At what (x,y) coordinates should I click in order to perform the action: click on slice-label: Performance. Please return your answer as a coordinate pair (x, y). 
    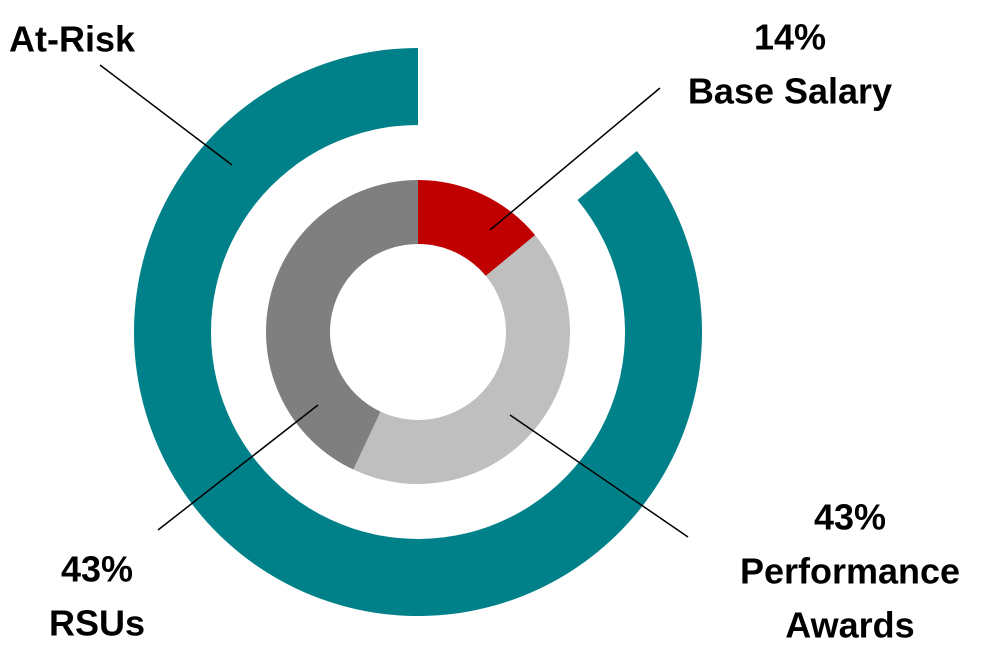
    Looking at the image, I should click on (850, 571).